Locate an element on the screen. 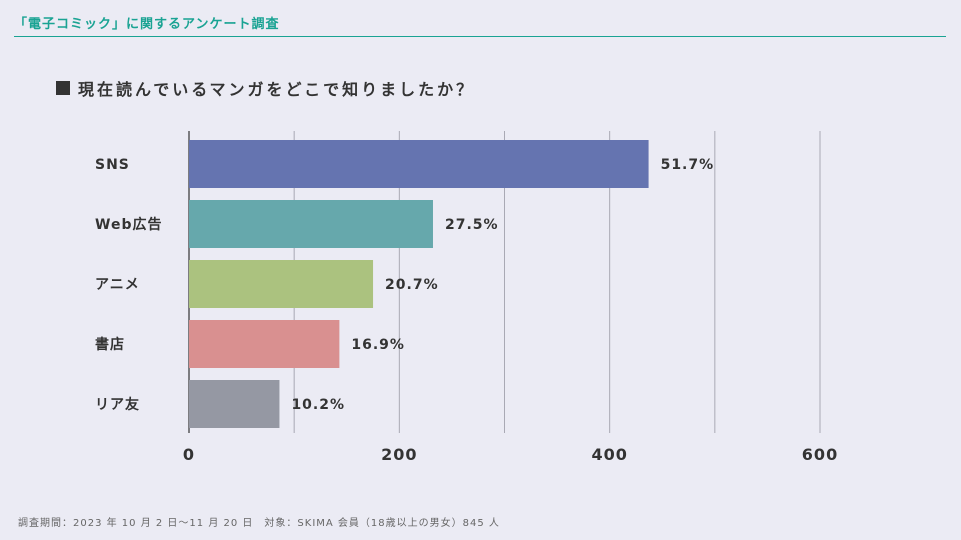 The height and width of the screenshot is (540, 961). category-label: 書店 is located at coordinates (110, 344).